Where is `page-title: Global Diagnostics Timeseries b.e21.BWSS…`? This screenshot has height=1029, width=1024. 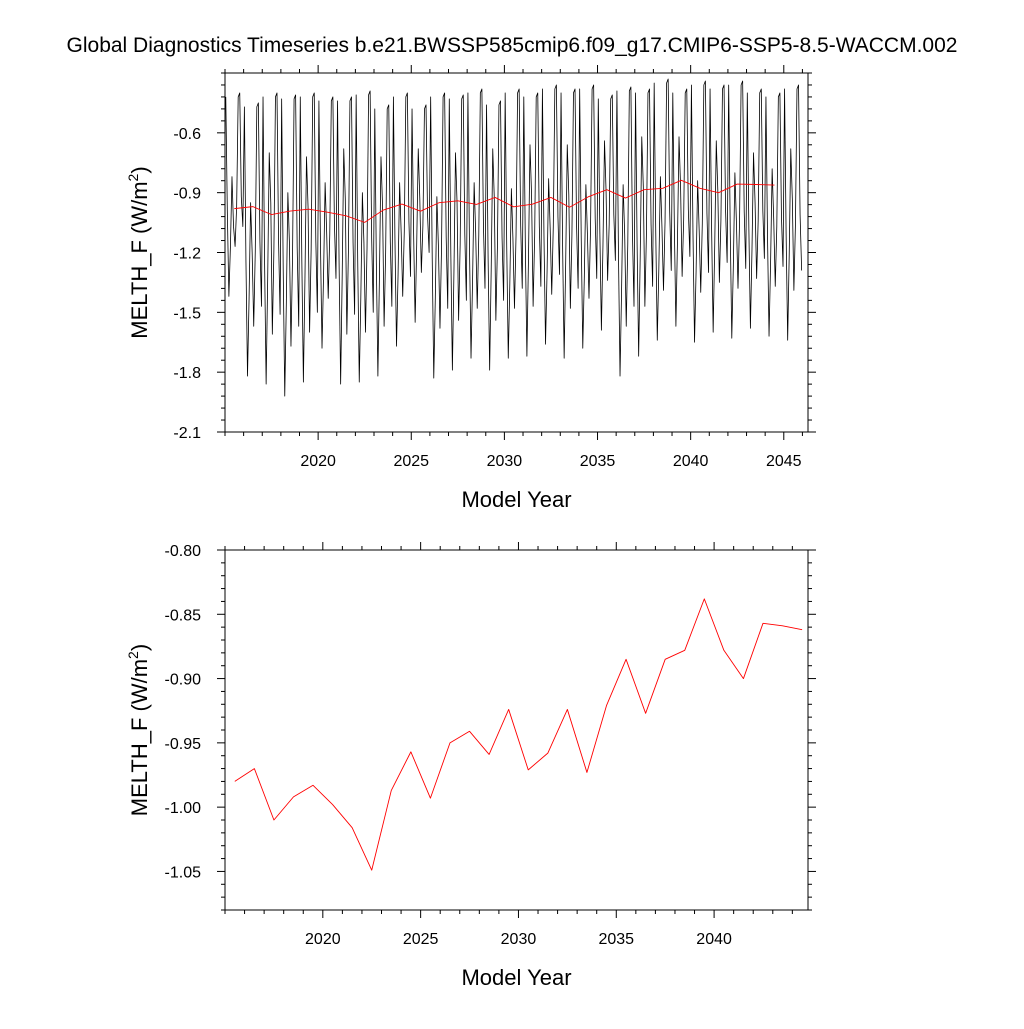 page-title: Global Diagnostics Timeseries b.e21.BWSS… is located at coordinates (512, 45).